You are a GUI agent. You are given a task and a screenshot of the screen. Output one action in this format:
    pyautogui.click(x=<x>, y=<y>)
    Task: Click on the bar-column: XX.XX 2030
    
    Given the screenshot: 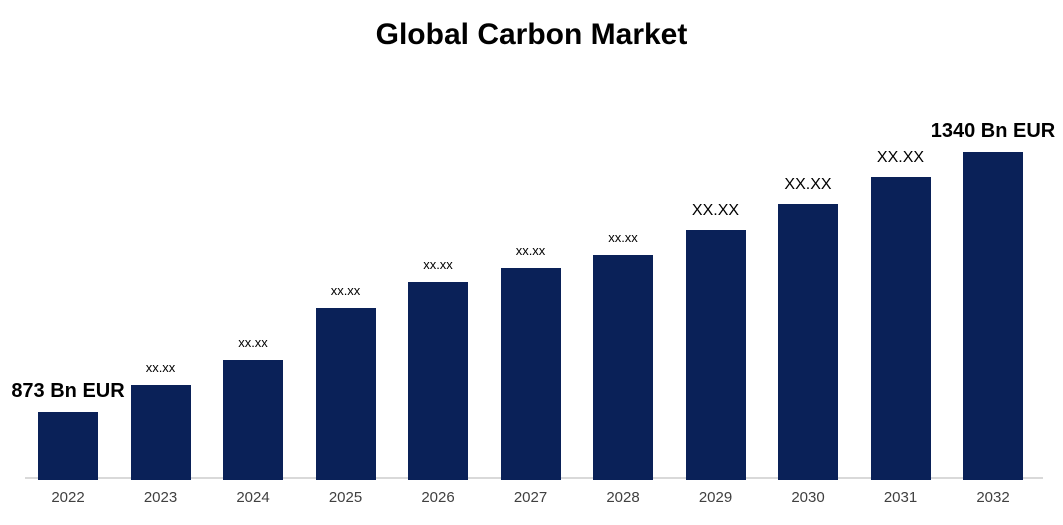 What is the action you would take?
    pyautogui.click(x=808, y=341)
    